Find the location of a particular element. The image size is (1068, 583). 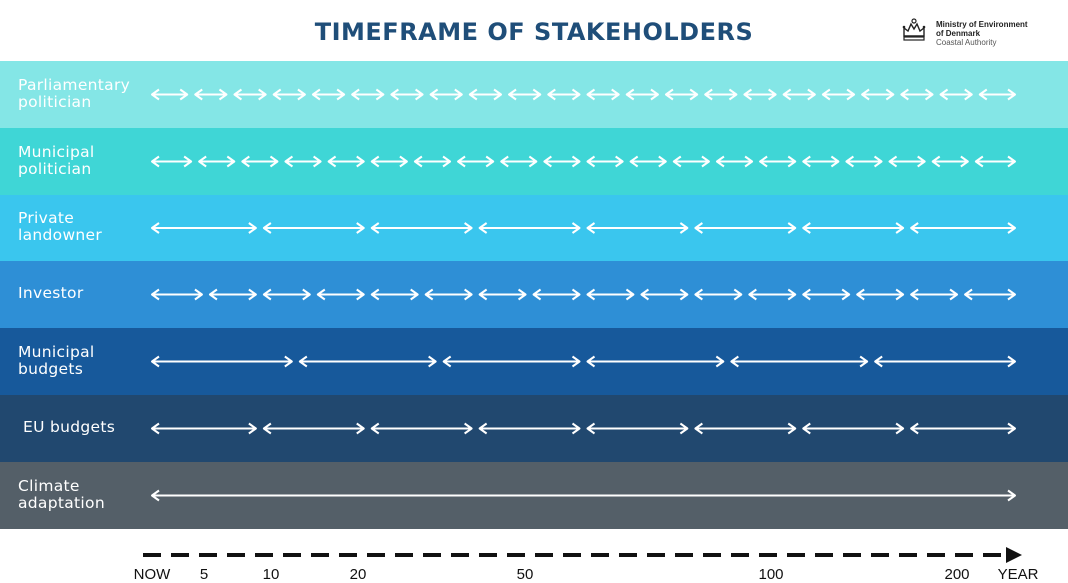

axis-tick-label: NOW is located at coordinates (152, 574).